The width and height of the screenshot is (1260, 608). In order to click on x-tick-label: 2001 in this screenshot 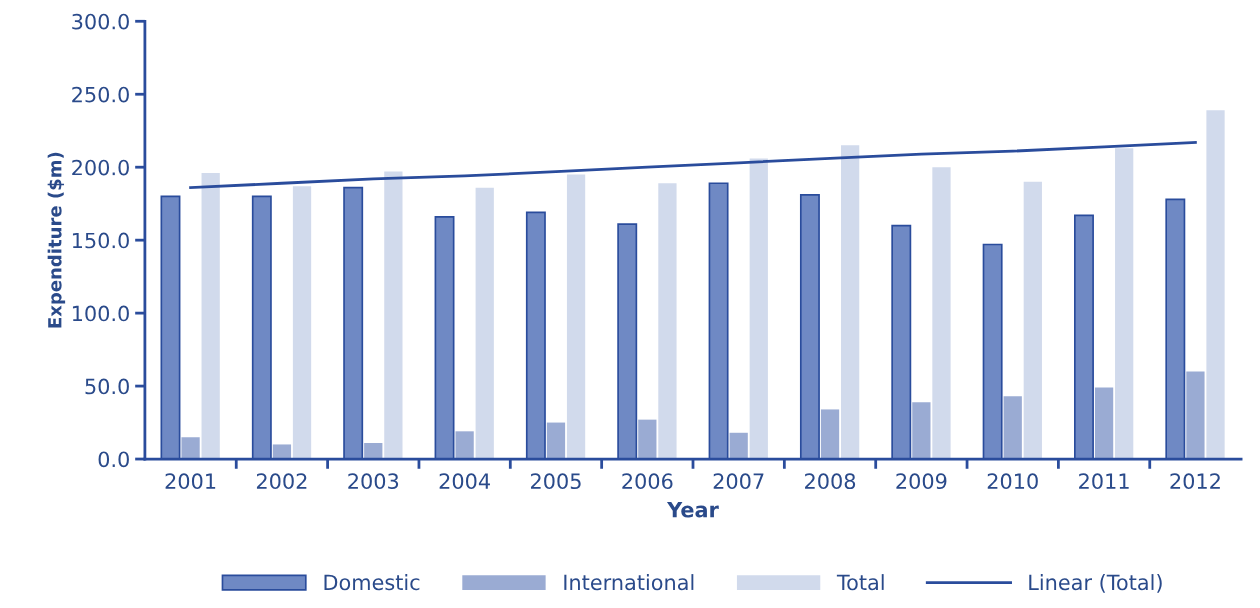, I will do `click(190, 481)`.